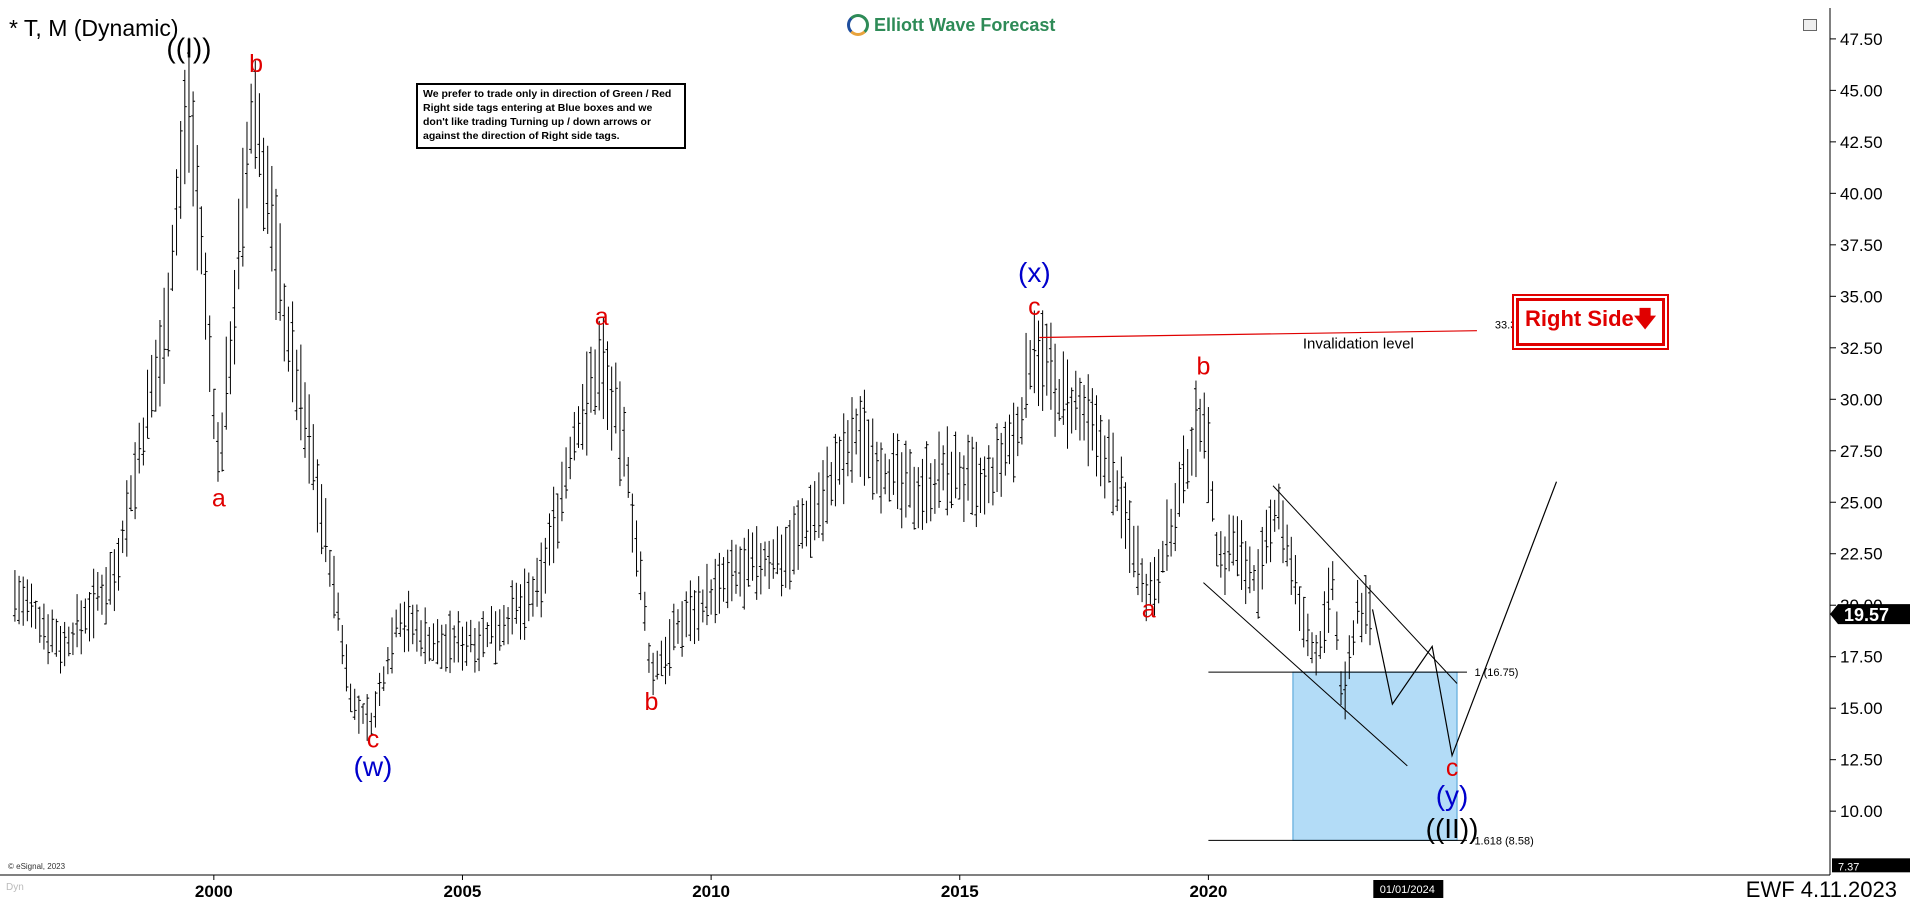 Image resolution: width=1912 pixels, height=914 pixels. Describe the element at coordinates (1407, 890) in the screenshot. I see `cursor-date-label: 01/01/2024` at that location.